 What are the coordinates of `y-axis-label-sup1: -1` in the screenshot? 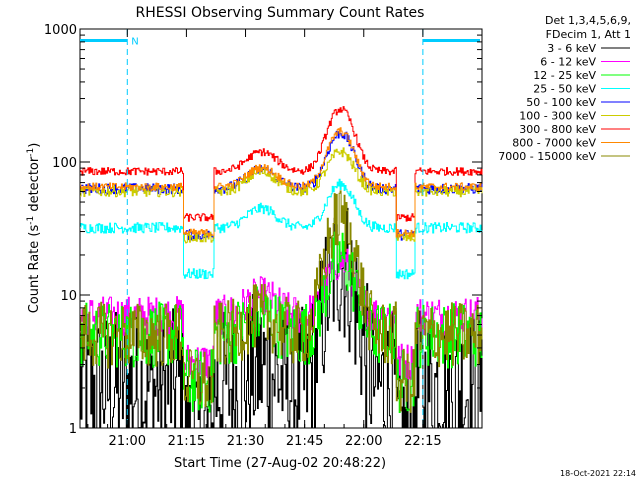 It's located at (31, 220).